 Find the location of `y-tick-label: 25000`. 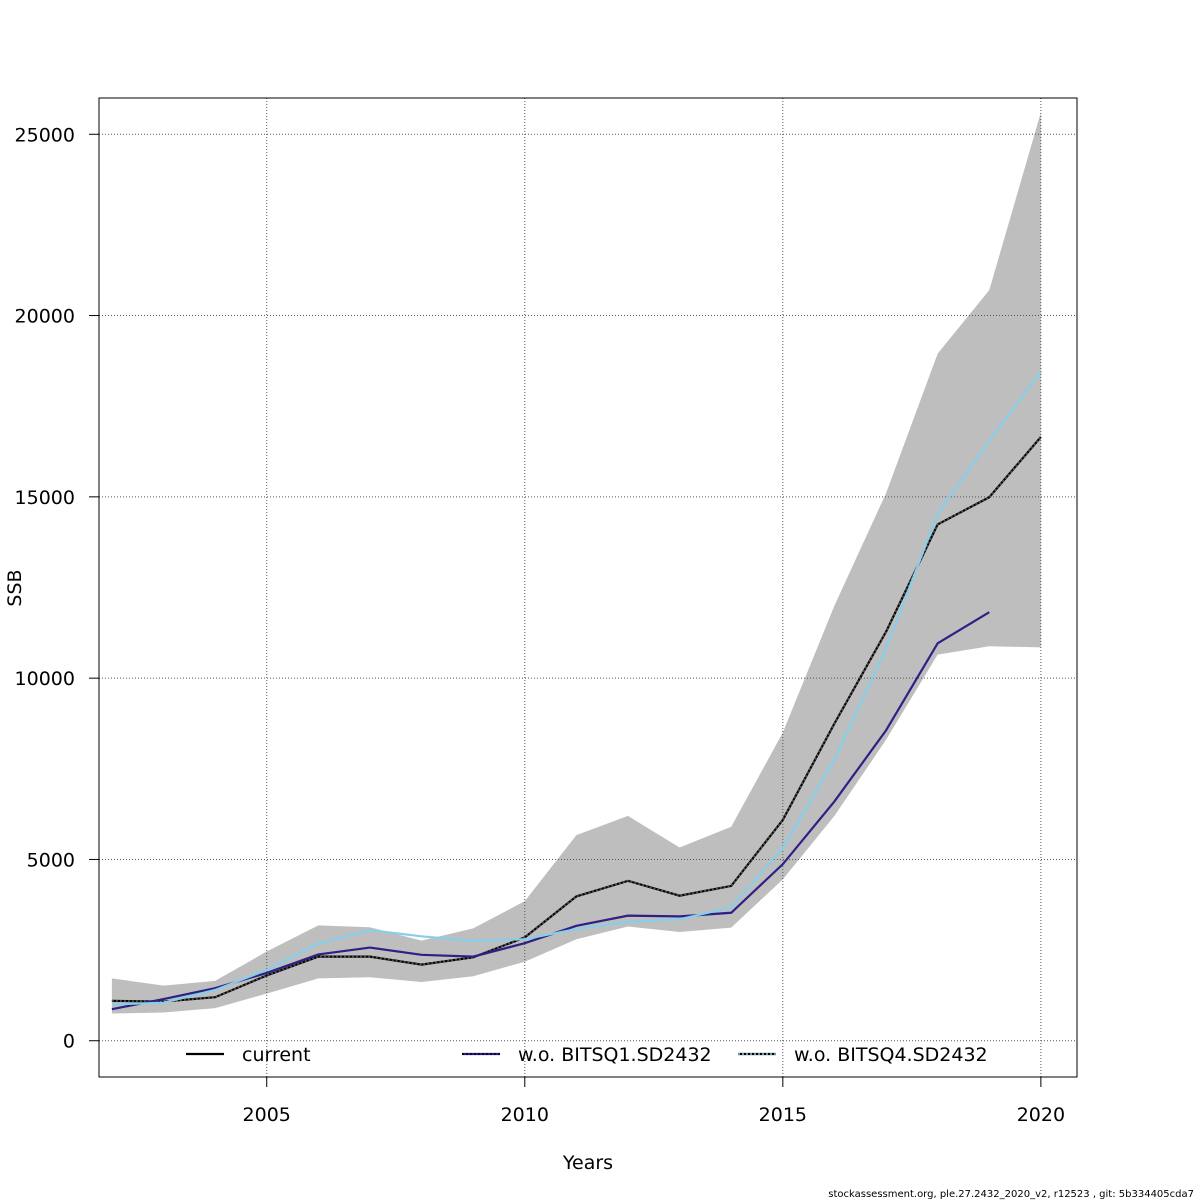

y-tick-label: 25000 is located at coordinates (45, 135).